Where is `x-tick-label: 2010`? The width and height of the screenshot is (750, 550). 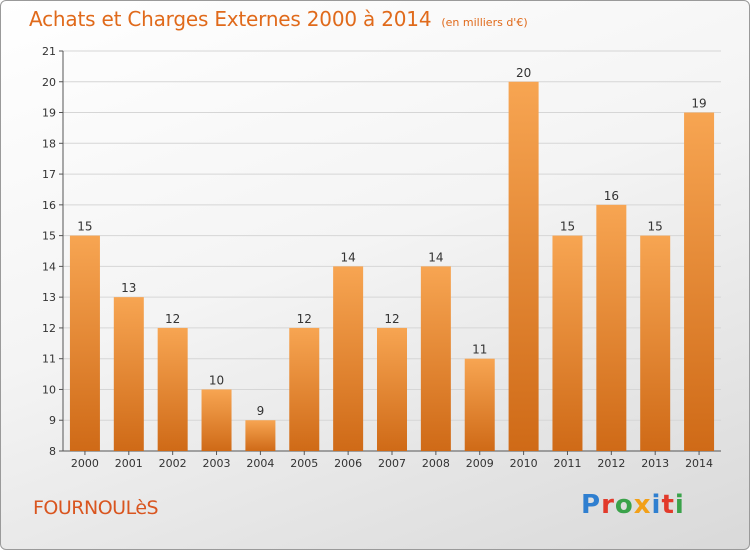
x-tick-label: 2010 is located at coordinates (524, 463).